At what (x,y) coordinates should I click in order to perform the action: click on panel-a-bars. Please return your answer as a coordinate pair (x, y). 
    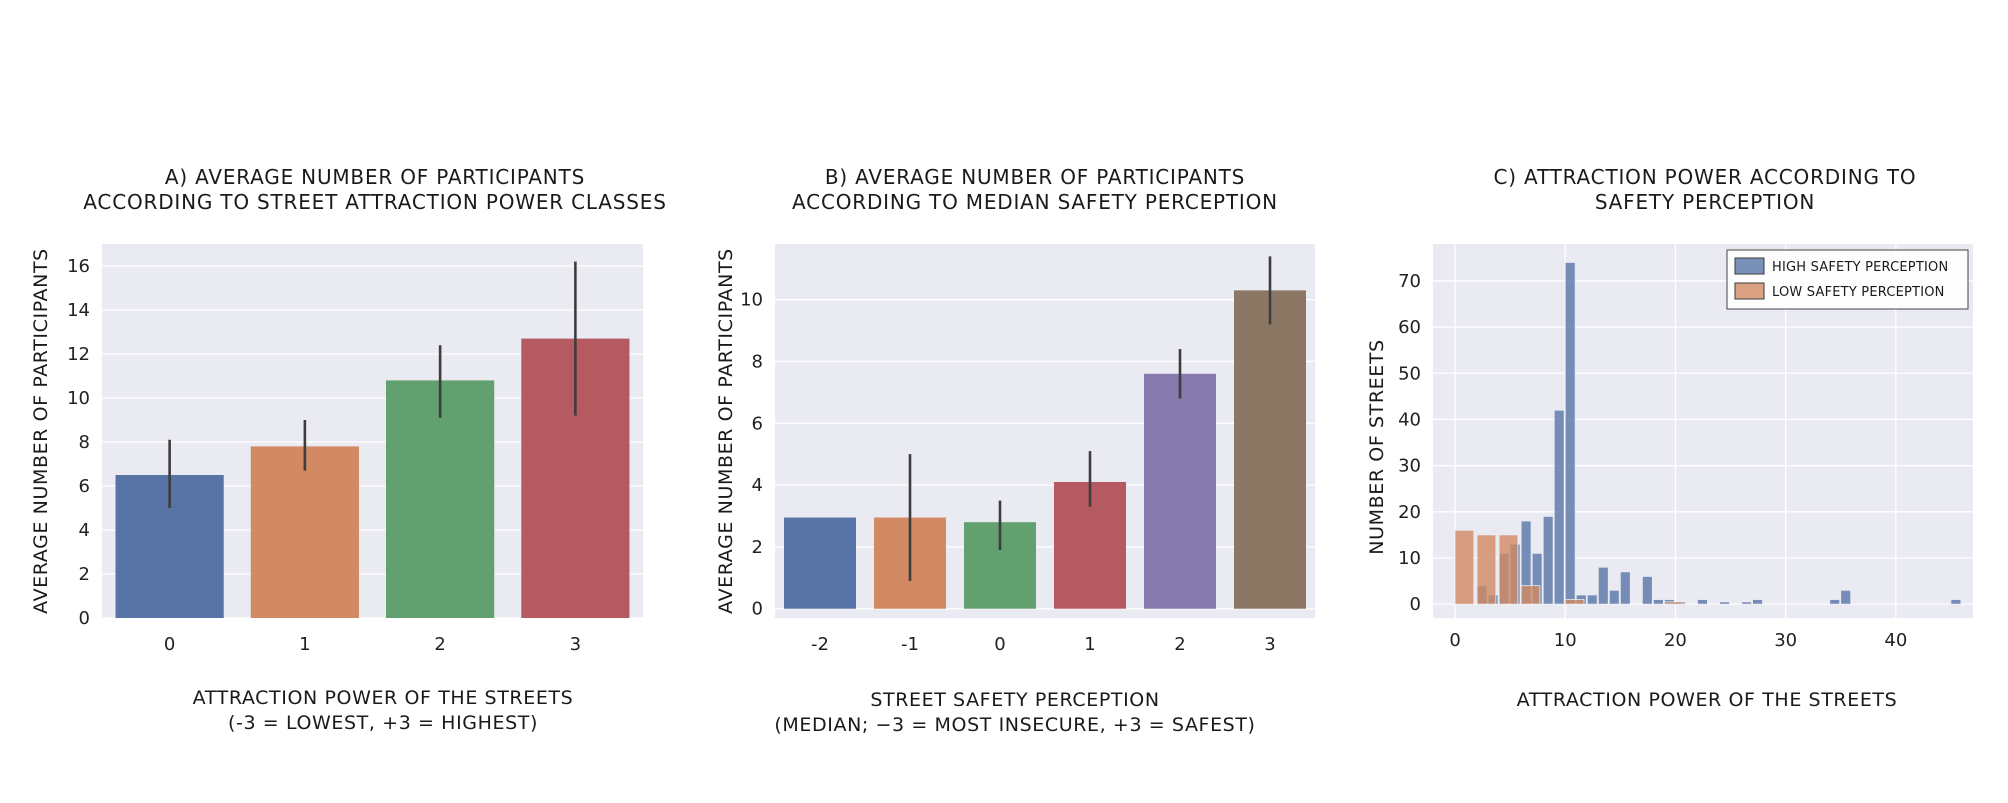
    Looking at the image, I should click on (372, 478).